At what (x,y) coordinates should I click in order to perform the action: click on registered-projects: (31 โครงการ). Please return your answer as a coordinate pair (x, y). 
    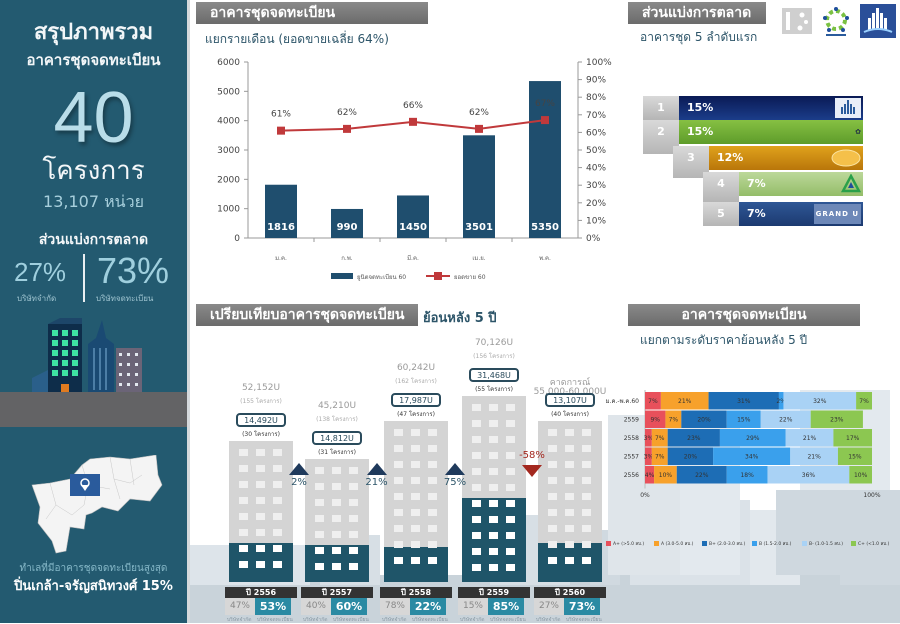
    Looking at the image, I should click on (337, 452).